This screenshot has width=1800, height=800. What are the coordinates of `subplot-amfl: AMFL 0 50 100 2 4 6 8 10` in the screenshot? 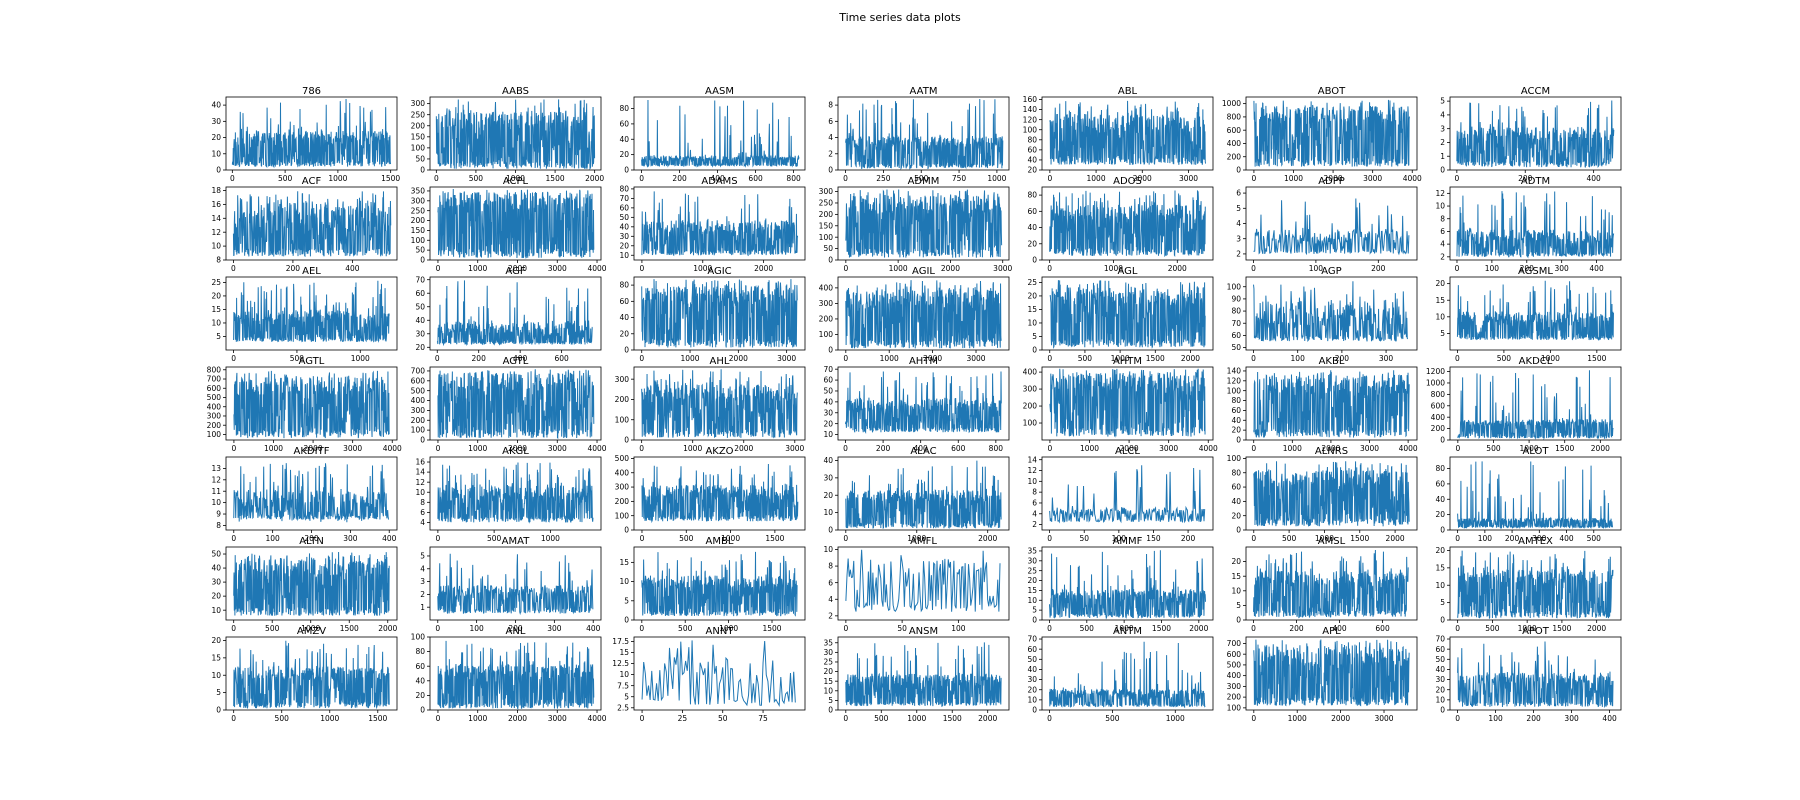 It's located at (916, 584).